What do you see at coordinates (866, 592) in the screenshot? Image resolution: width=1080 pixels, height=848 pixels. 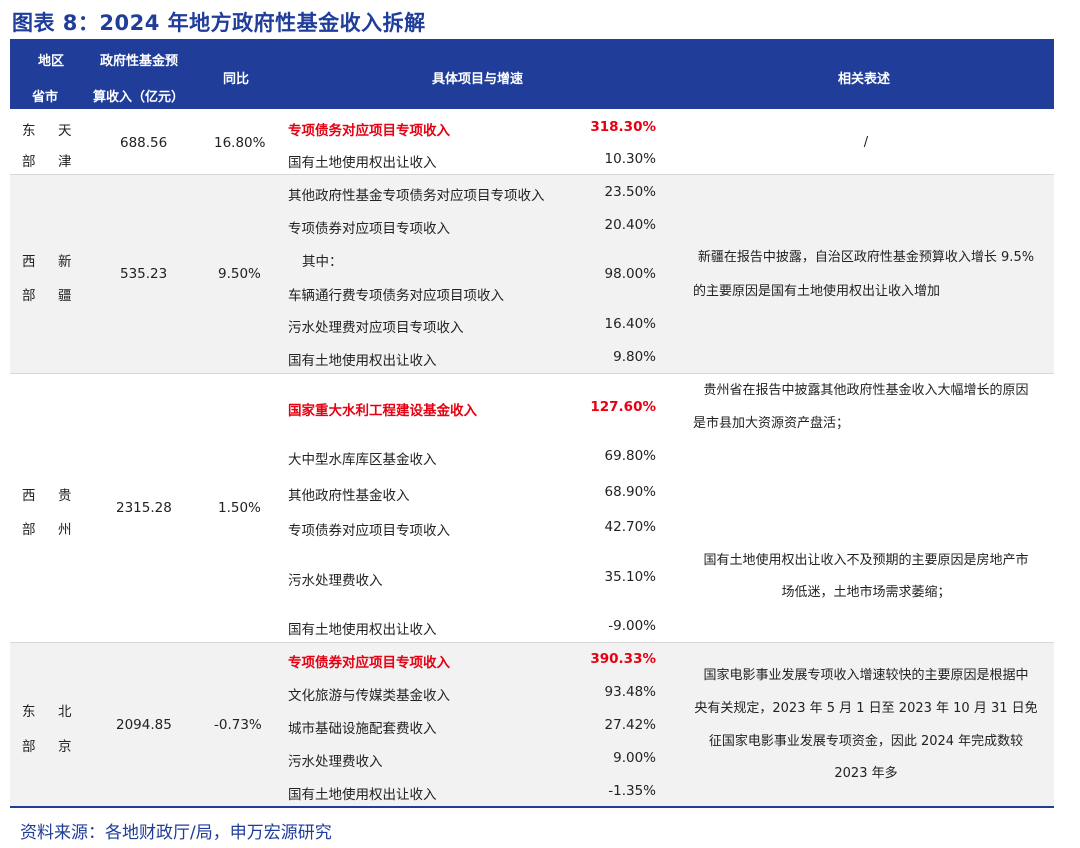 I see `description: 场低迷，土地市场需求萎缩；` at bounding box center [866, 592].